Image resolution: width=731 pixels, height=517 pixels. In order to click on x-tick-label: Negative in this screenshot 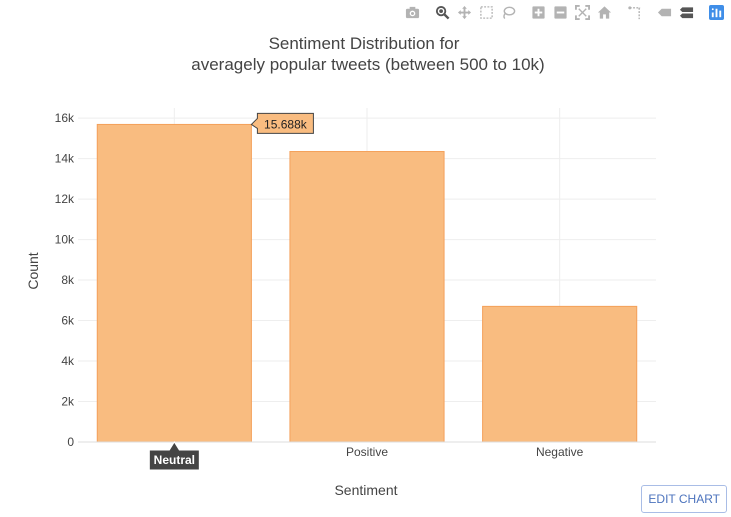, I will do `click(560, 452)`.